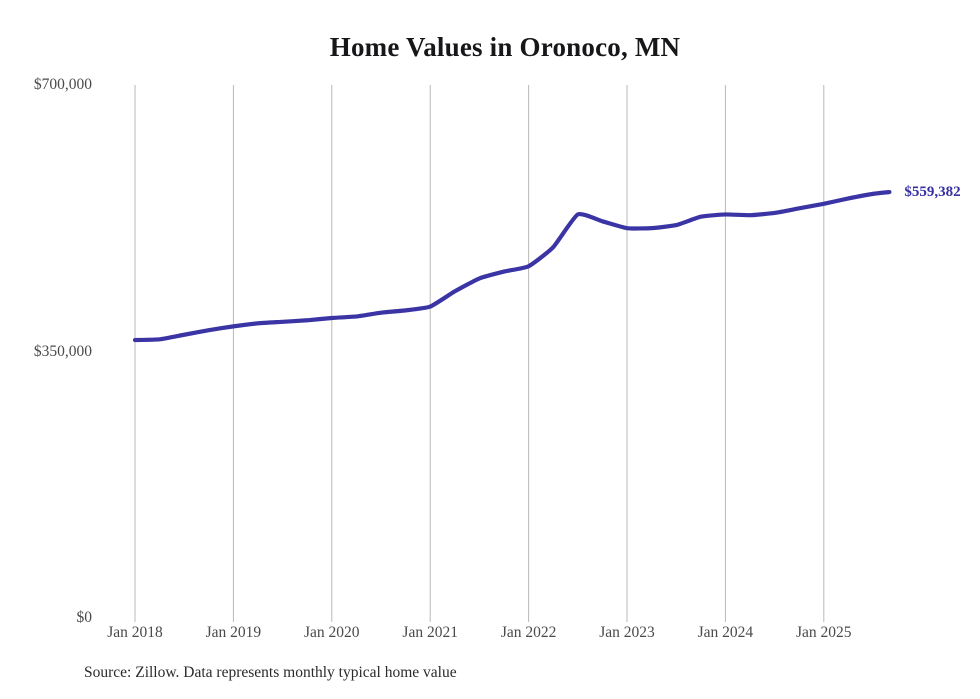 The image size is (980, 699). Describe the element at coordinates (135, 632) in the screenshot. I see `x-tick-label-jan-2018: Jan 2018` at that location.